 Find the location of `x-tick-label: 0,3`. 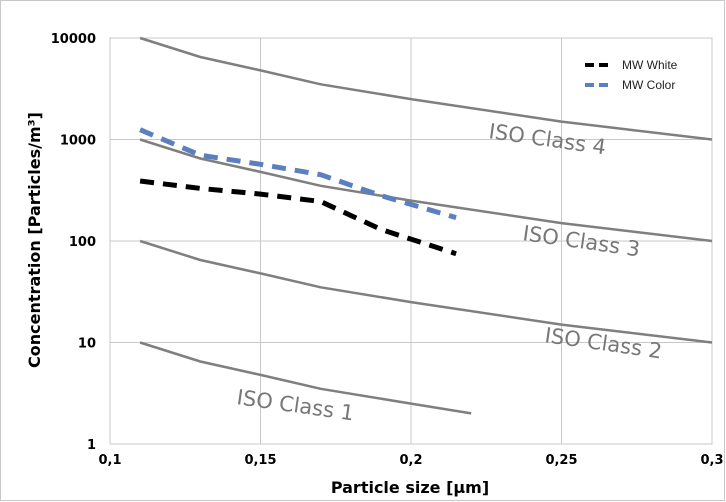

x-tick-label: 0,3 is located at coordinates (711, 460).